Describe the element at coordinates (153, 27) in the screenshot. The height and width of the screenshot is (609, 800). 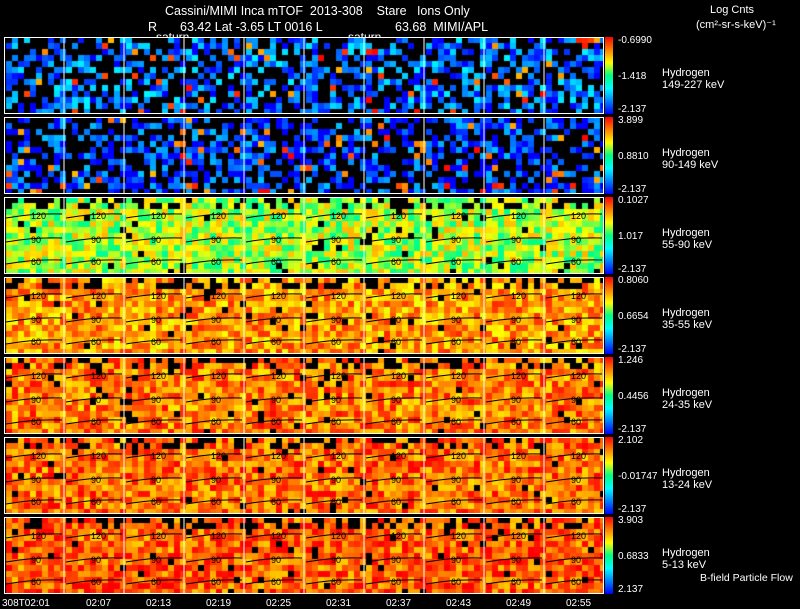
I see `header-r-label: R` at that location.